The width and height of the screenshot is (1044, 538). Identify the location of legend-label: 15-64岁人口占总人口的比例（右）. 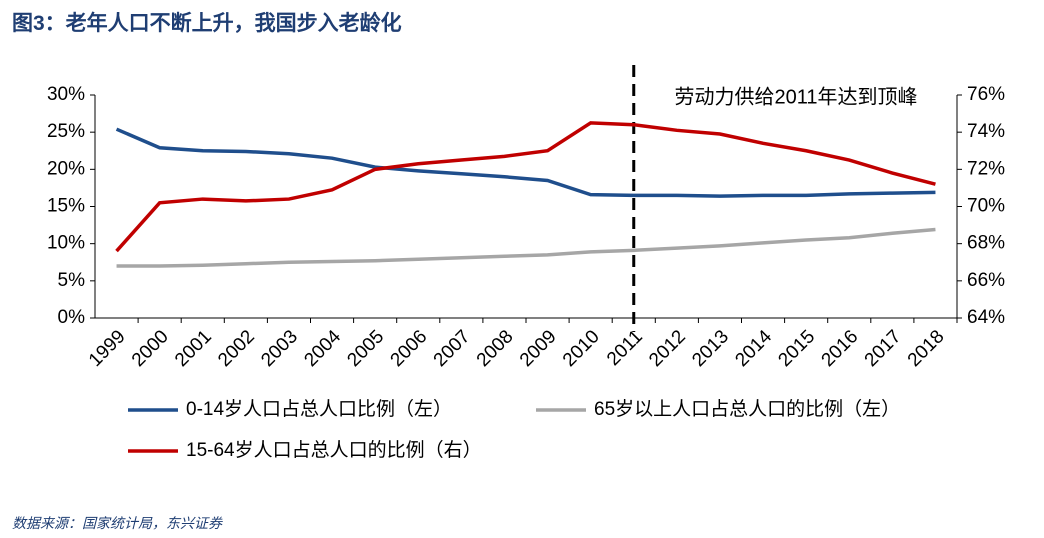
(334, 450).